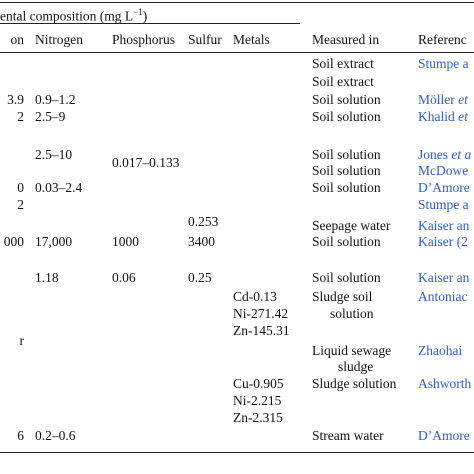  Describe the element at coordinates (50, 116) in the screenshot. I see `nitrogen-cell: 2.5–9` at that location.